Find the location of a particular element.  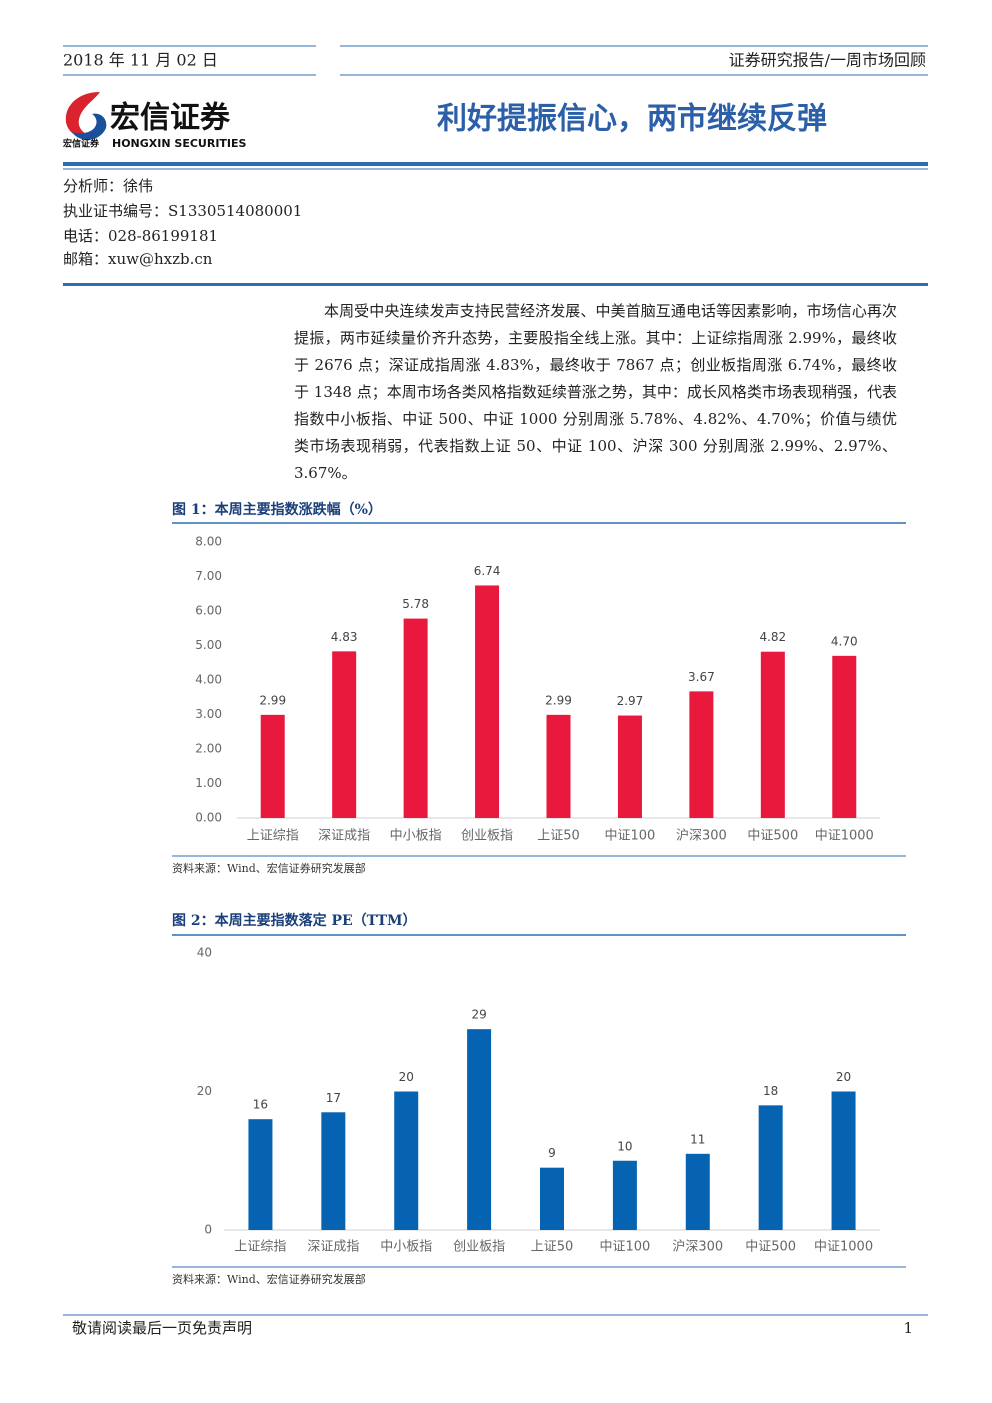

value-label: 6.74 is located at coordinates (487, 571).